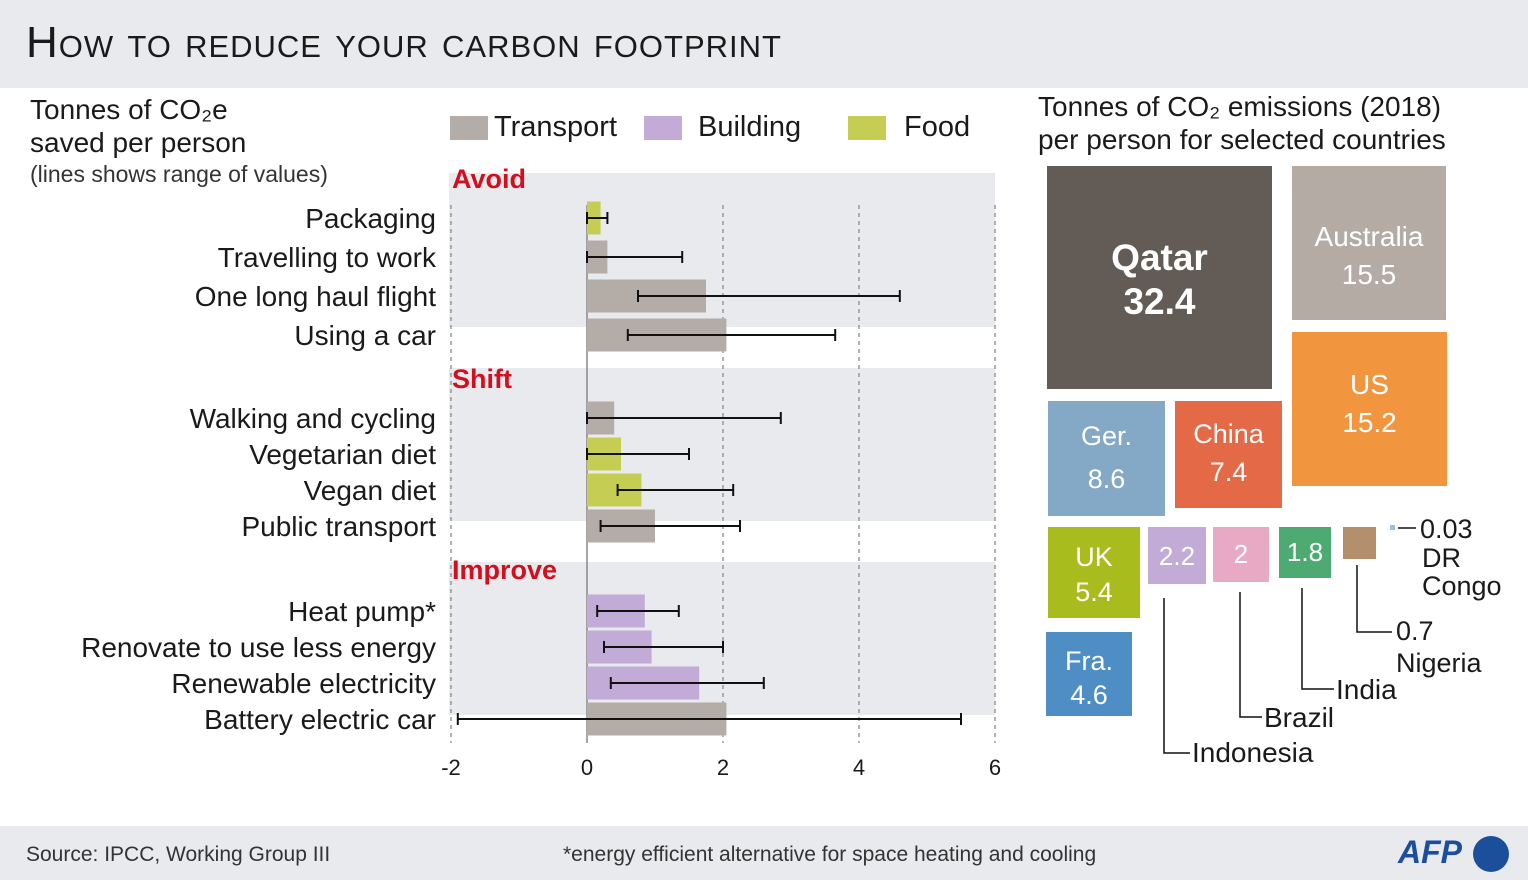 The image size is (1528, 880). What do you see at coordinates (1159, 257) in the screenshot?
I see `treemap-name-label: Qatar` at bounding box center [1159, 257].